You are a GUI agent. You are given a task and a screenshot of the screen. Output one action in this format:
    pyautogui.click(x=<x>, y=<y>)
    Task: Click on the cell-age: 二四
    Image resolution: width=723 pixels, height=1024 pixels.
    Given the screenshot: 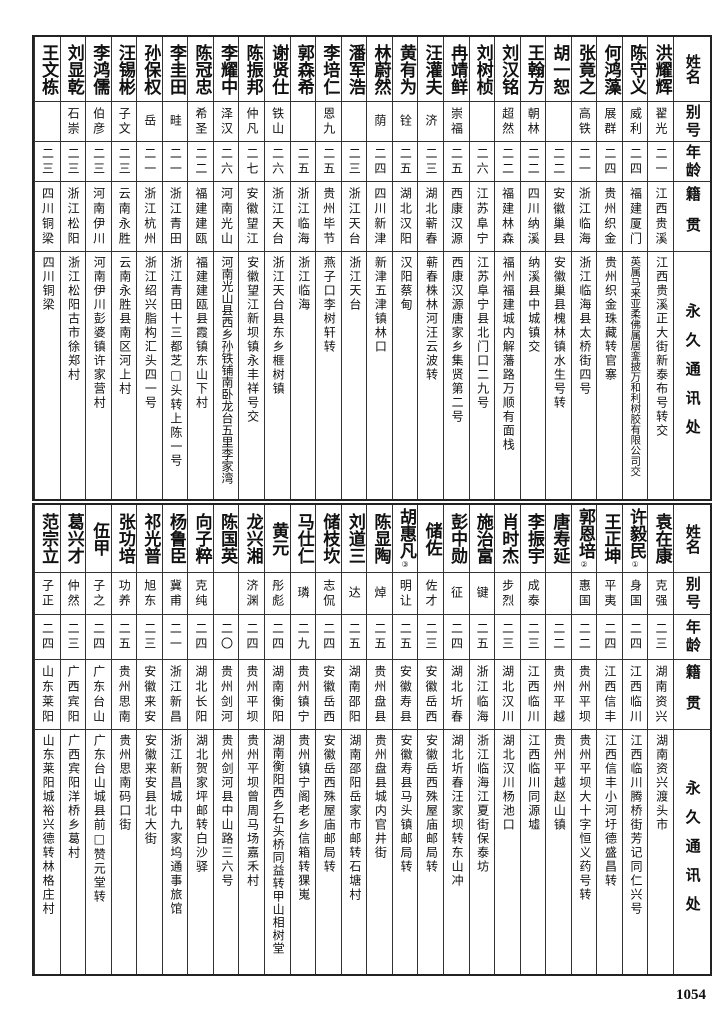 What is the action you would take?
    pyautogui.click(x=609, y=637)
    